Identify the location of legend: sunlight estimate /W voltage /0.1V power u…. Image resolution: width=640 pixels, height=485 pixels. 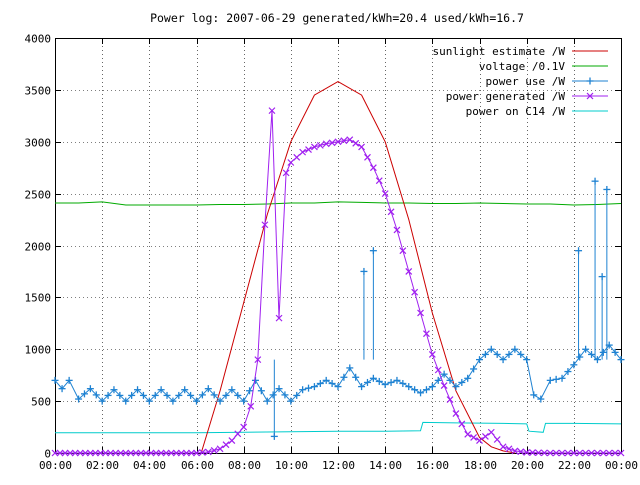
(520, 81).